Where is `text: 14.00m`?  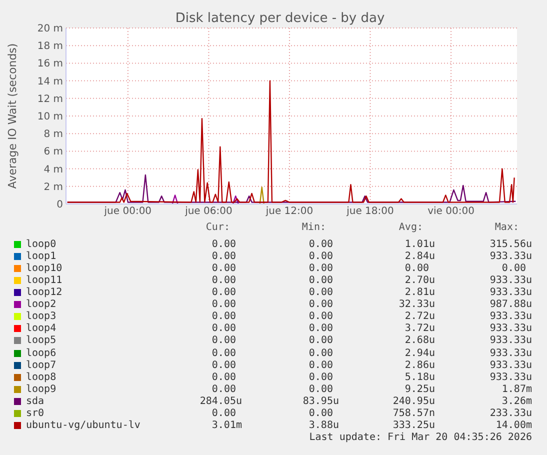
text: 14.00m is located at coordinates (514, 426).